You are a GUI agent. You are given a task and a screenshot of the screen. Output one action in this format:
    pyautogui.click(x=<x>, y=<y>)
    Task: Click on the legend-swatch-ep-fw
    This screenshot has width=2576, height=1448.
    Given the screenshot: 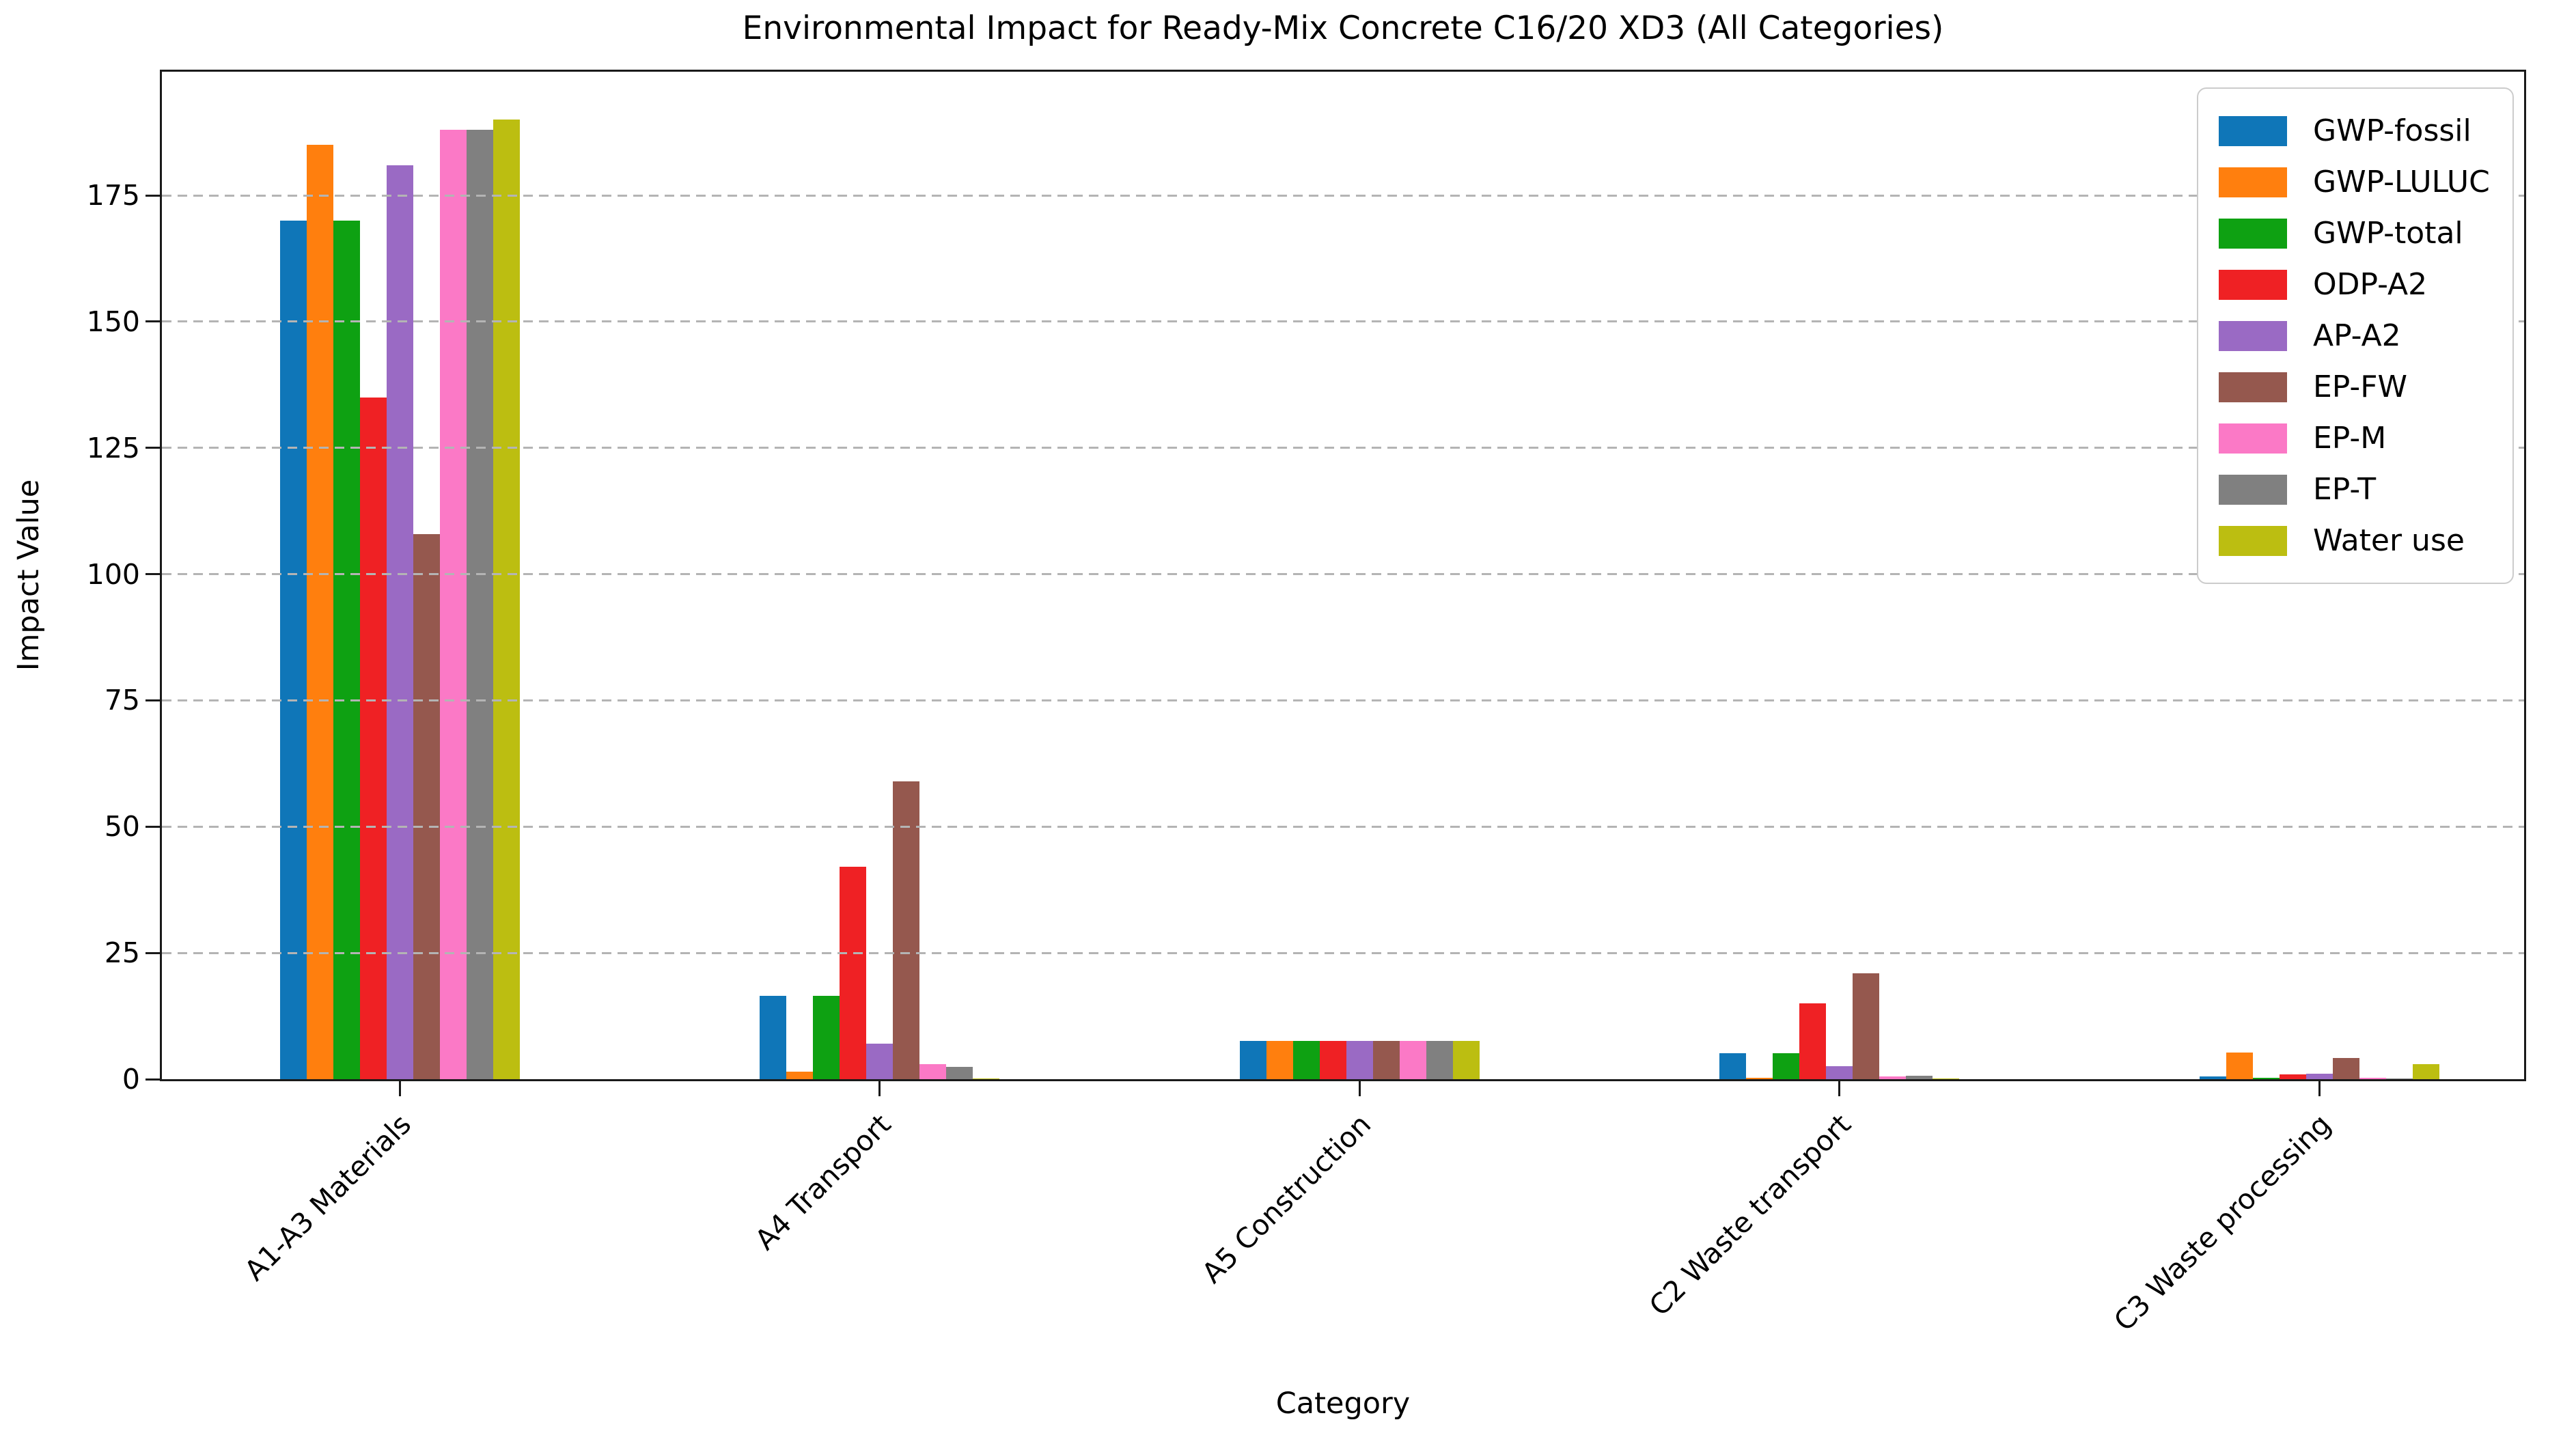 What is the action you would take?
    pyautogui.click(x=2253, y=387)
    